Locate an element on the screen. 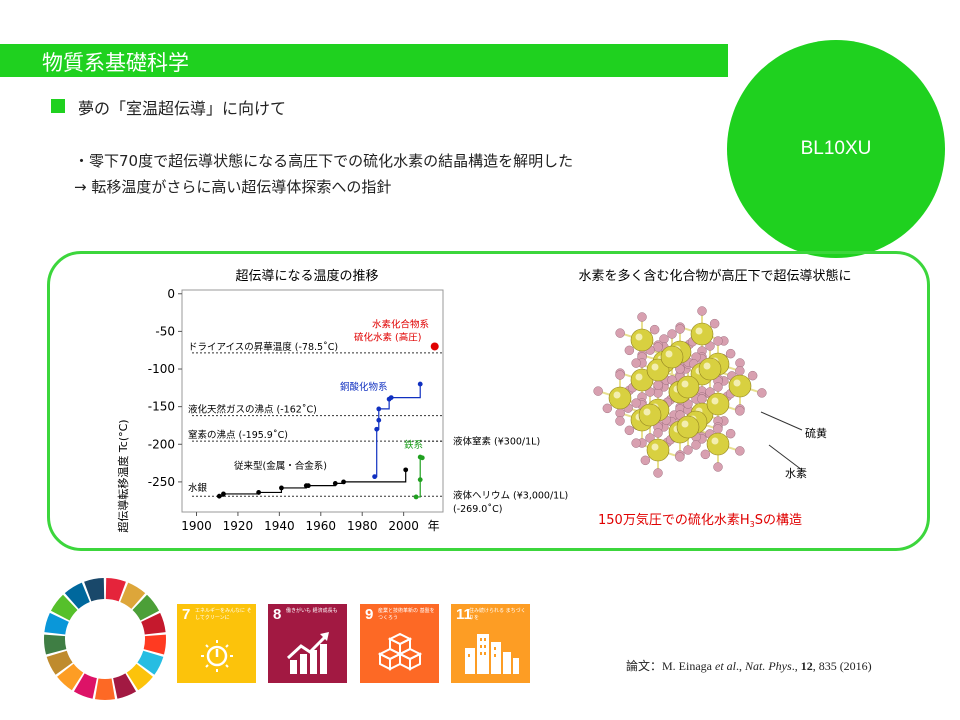  sdg-11-number: 11 is located at coordinates (464, 614).